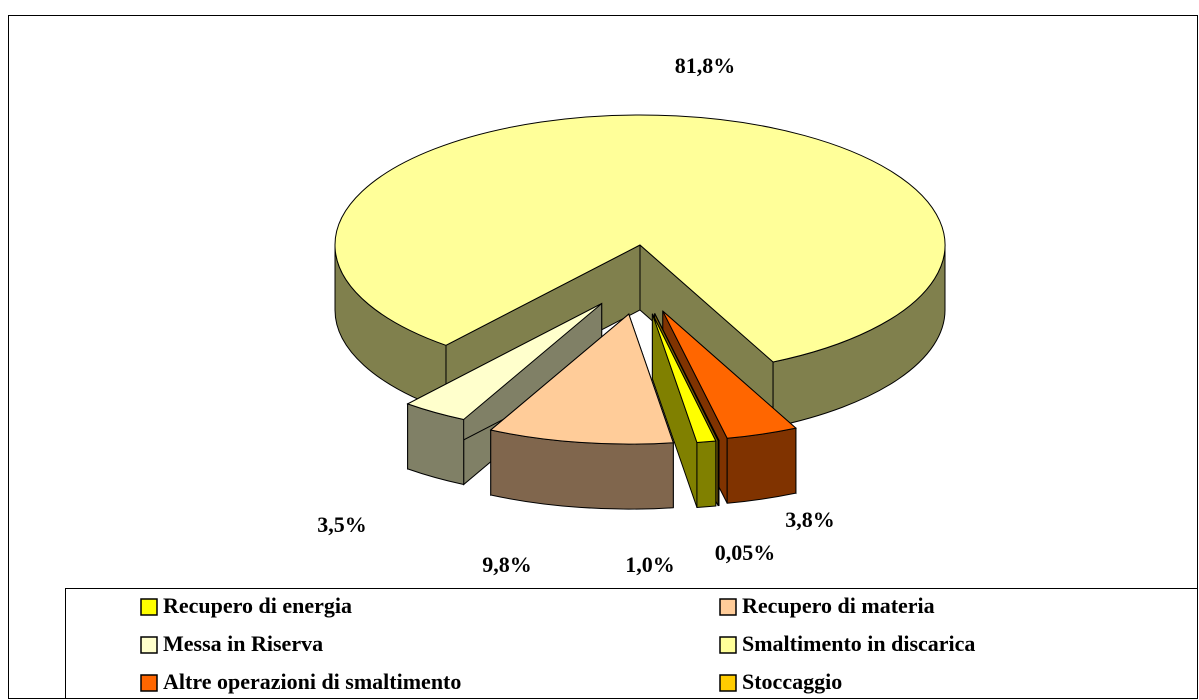  I want to click on data-label: 3,8%, so click(810, 519).